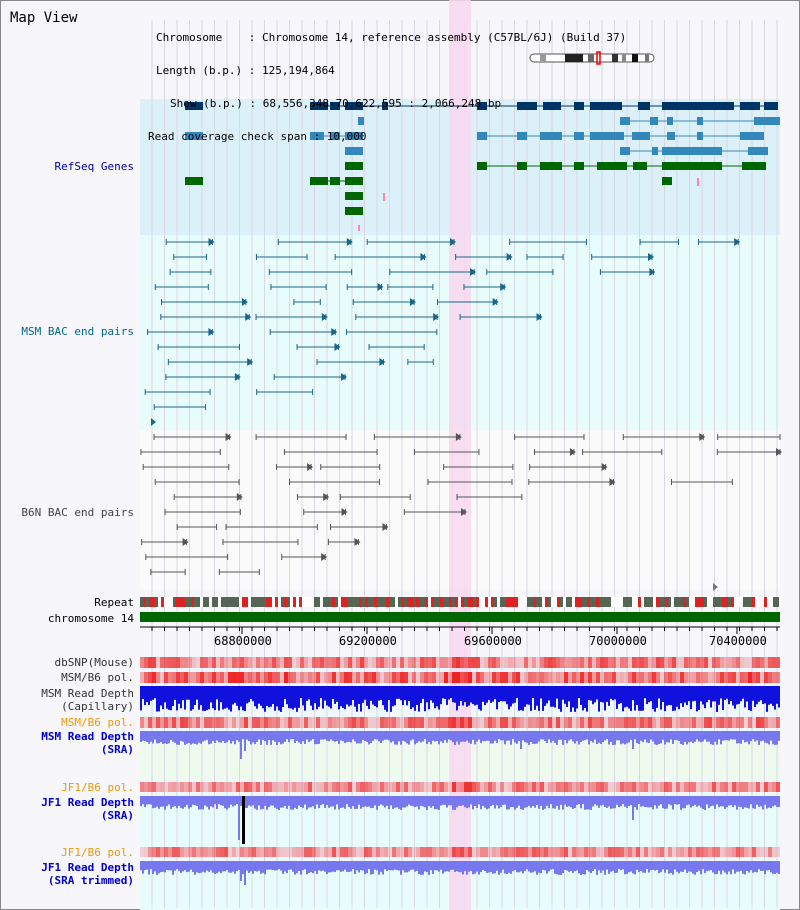  What do you see at coordinates (97, 722) in the screenshot?
I see `track-label-msm-b6-pol-2: MSM/B6 pol.` at bounding box center [97, 722].